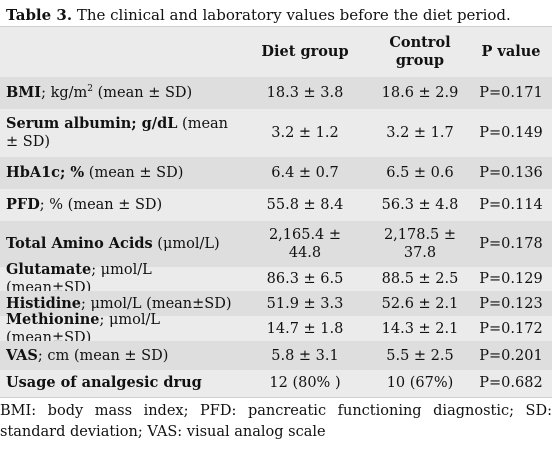 The image size is (557, 461). What do you see at coordinates (511, 133) in the screenshot?
I see `p-value: P=0.149` at bounding box center [511, 133].